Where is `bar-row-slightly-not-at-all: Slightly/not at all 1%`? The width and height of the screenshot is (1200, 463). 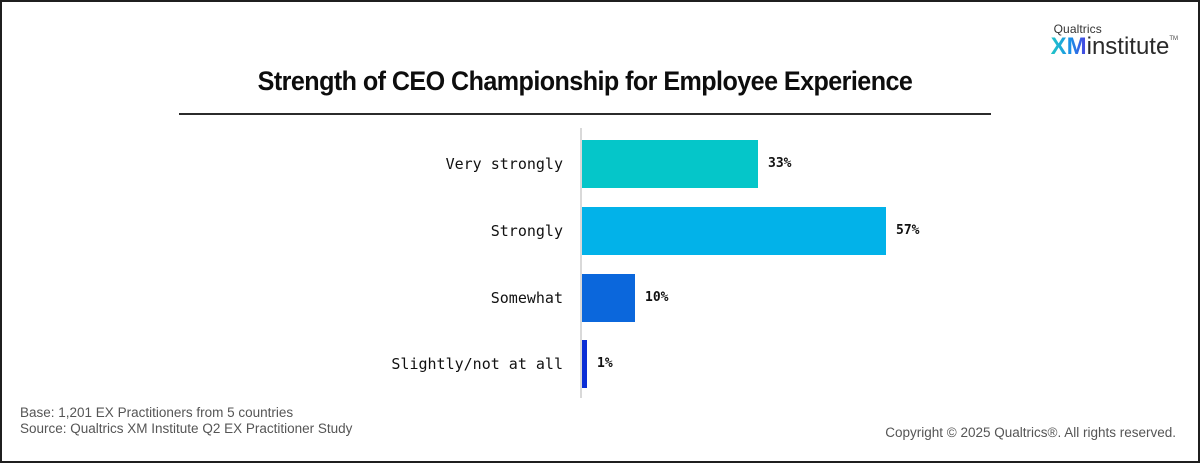
bar-row-slightly-not-at-all: Slightly/not at all 1% is located at coordinates (600, 364).